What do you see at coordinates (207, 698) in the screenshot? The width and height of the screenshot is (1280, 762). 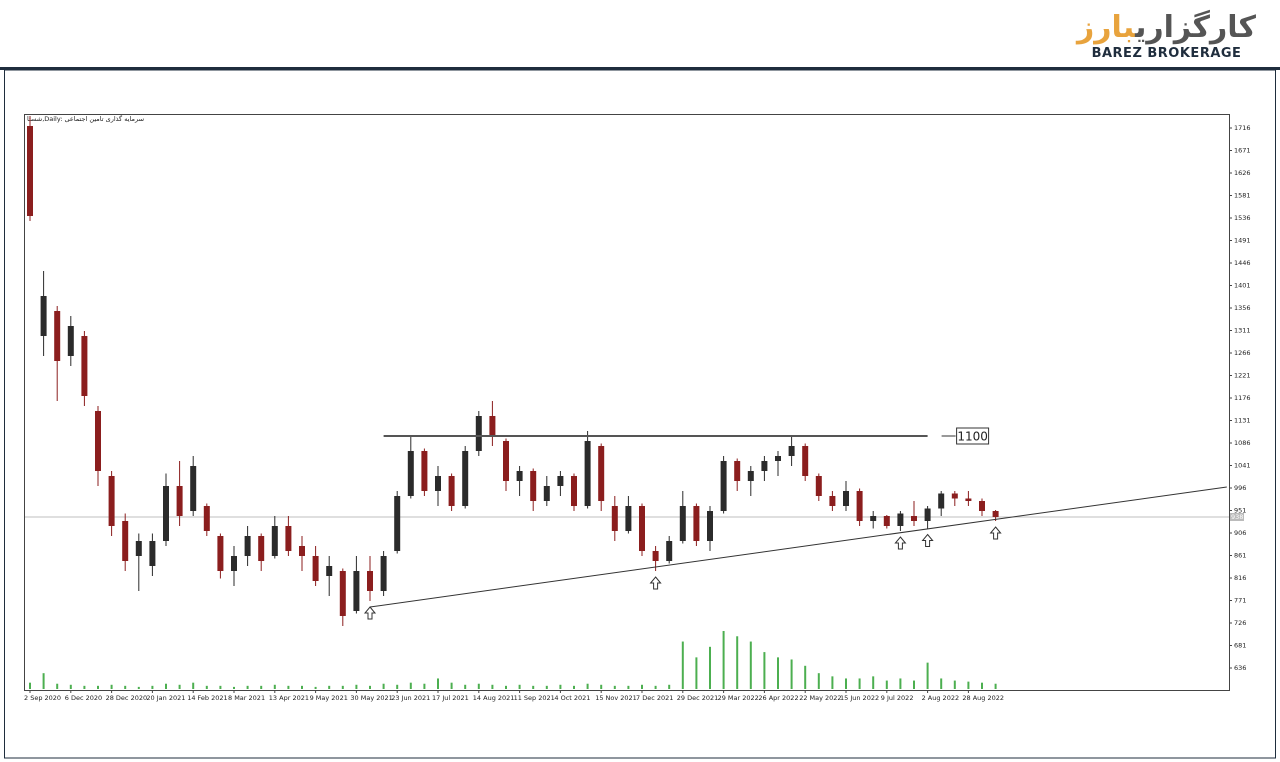 I see `x-tick-label: 14 Feb 2021` at bounding box center [207, 698].